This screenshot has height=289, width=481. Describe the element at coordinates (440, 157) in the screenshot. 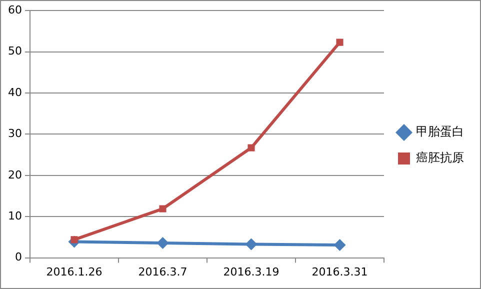

I see `legend-label: 癌胚抗原` at that location.